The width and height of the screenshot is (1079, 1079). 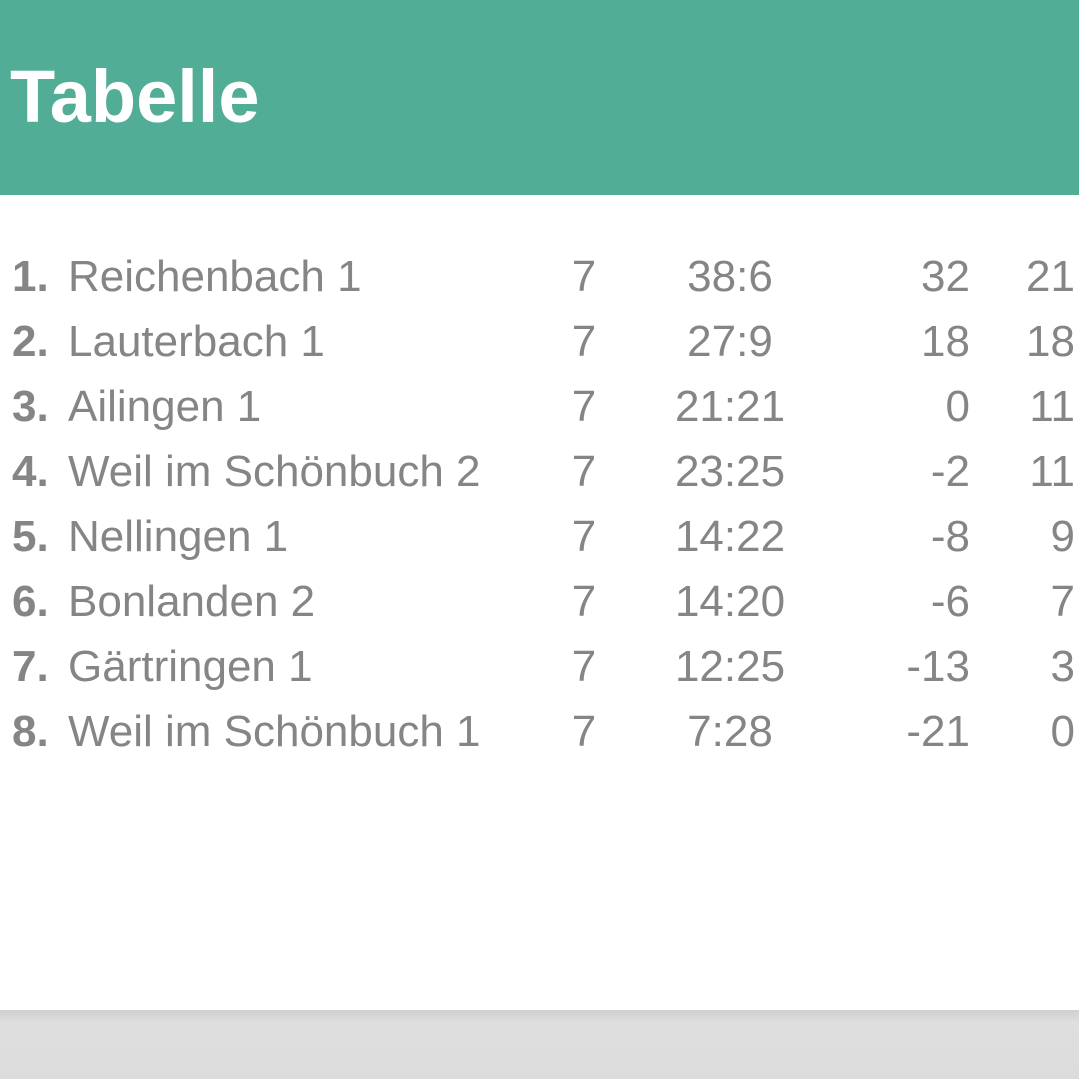 What do you see at coordinates (178, 536) in the screenshot?
I see `team: Nellingen 1` at bounding box center [178, 536].